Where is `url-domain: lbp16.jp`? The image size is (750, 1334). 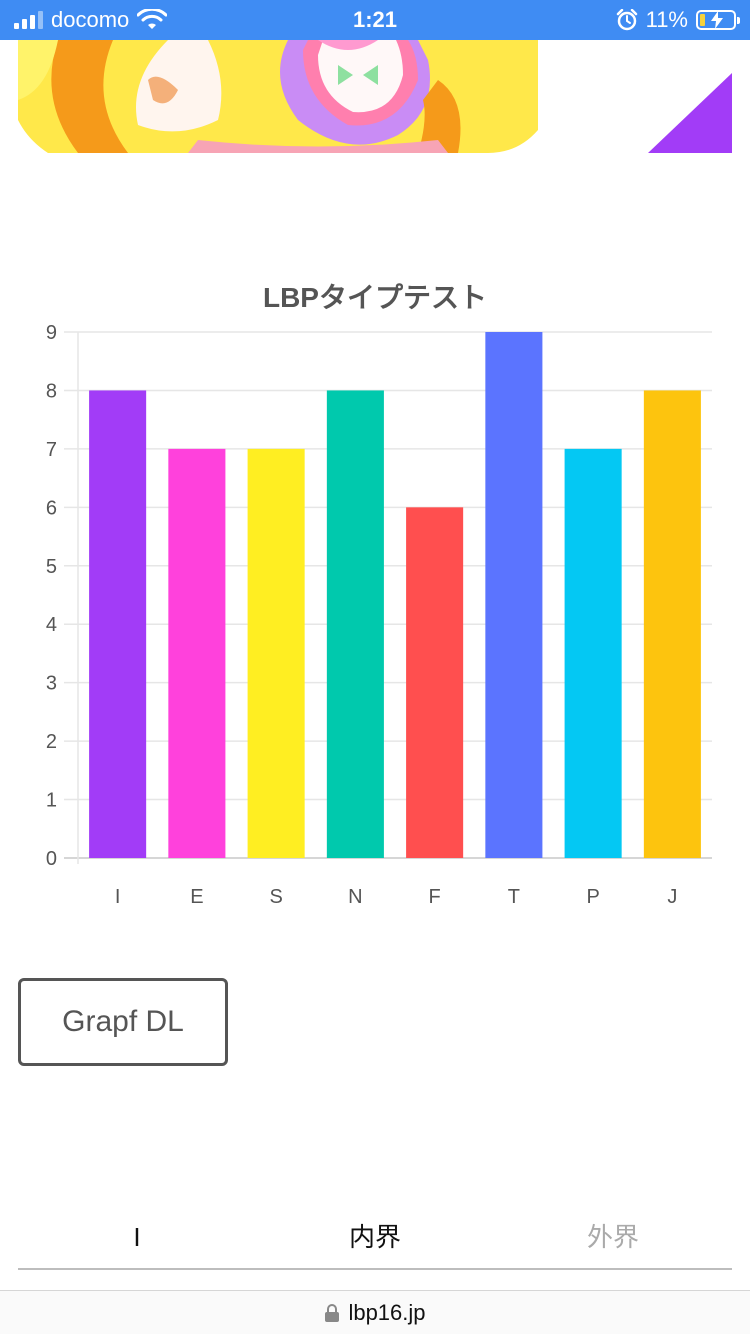 url-domain: lbp16.jp is located at coordinates (387, 1312).